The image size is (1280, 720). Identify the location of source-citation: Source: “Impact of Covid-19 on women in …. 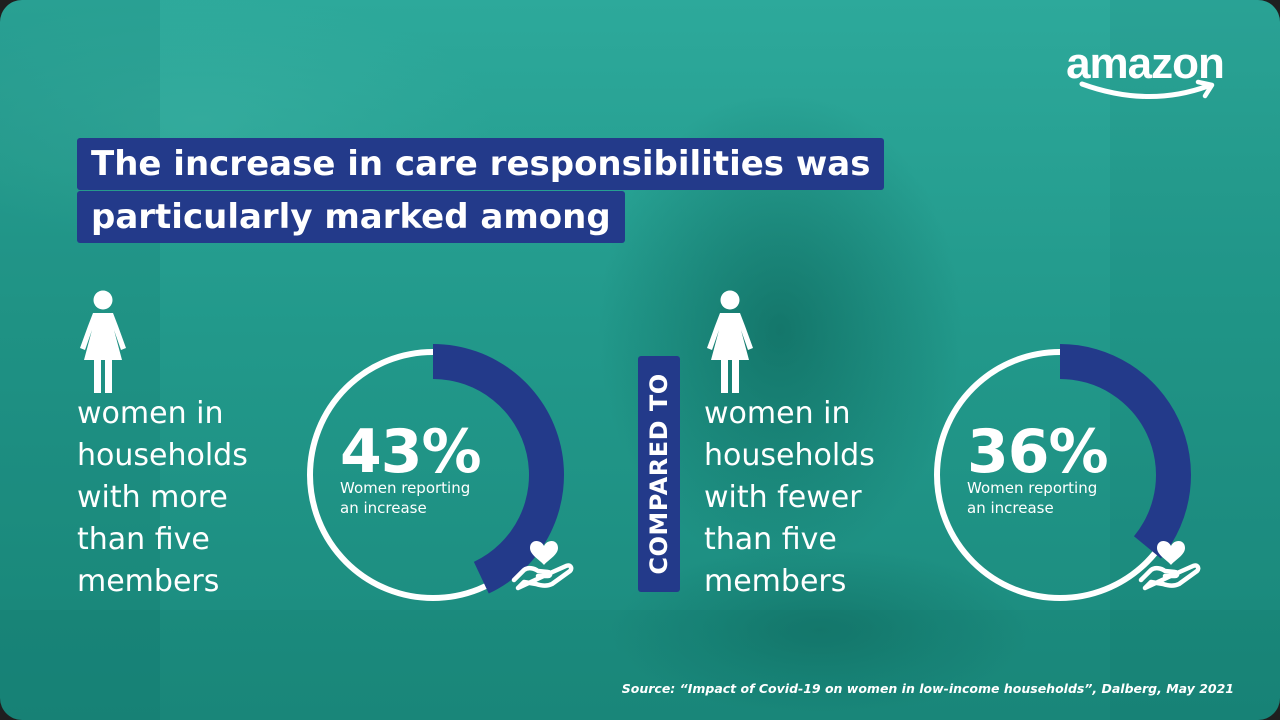
(927, 688).